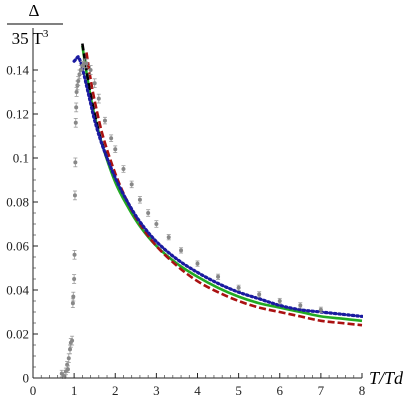 This screenshot has width=407, height=401. What do you see at coordinates (321, 390) in the screenshot?
I see `x-tick-label: 7` at bounding box center [321, 390].